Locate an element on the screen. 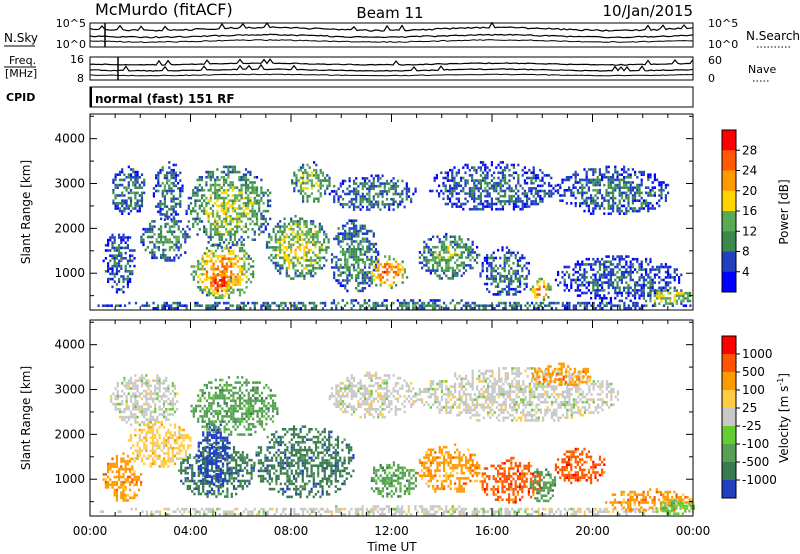 The height and width of the screenshot is (554, 800). colorbar-segment is located at coordinates (729, 160).